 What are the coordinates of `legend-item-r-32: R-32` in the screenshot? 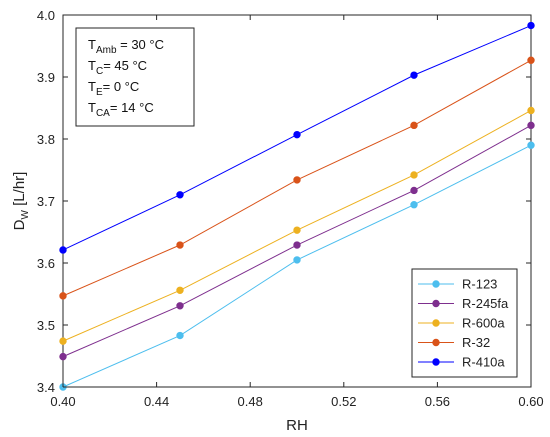 It's located at (454, 342).